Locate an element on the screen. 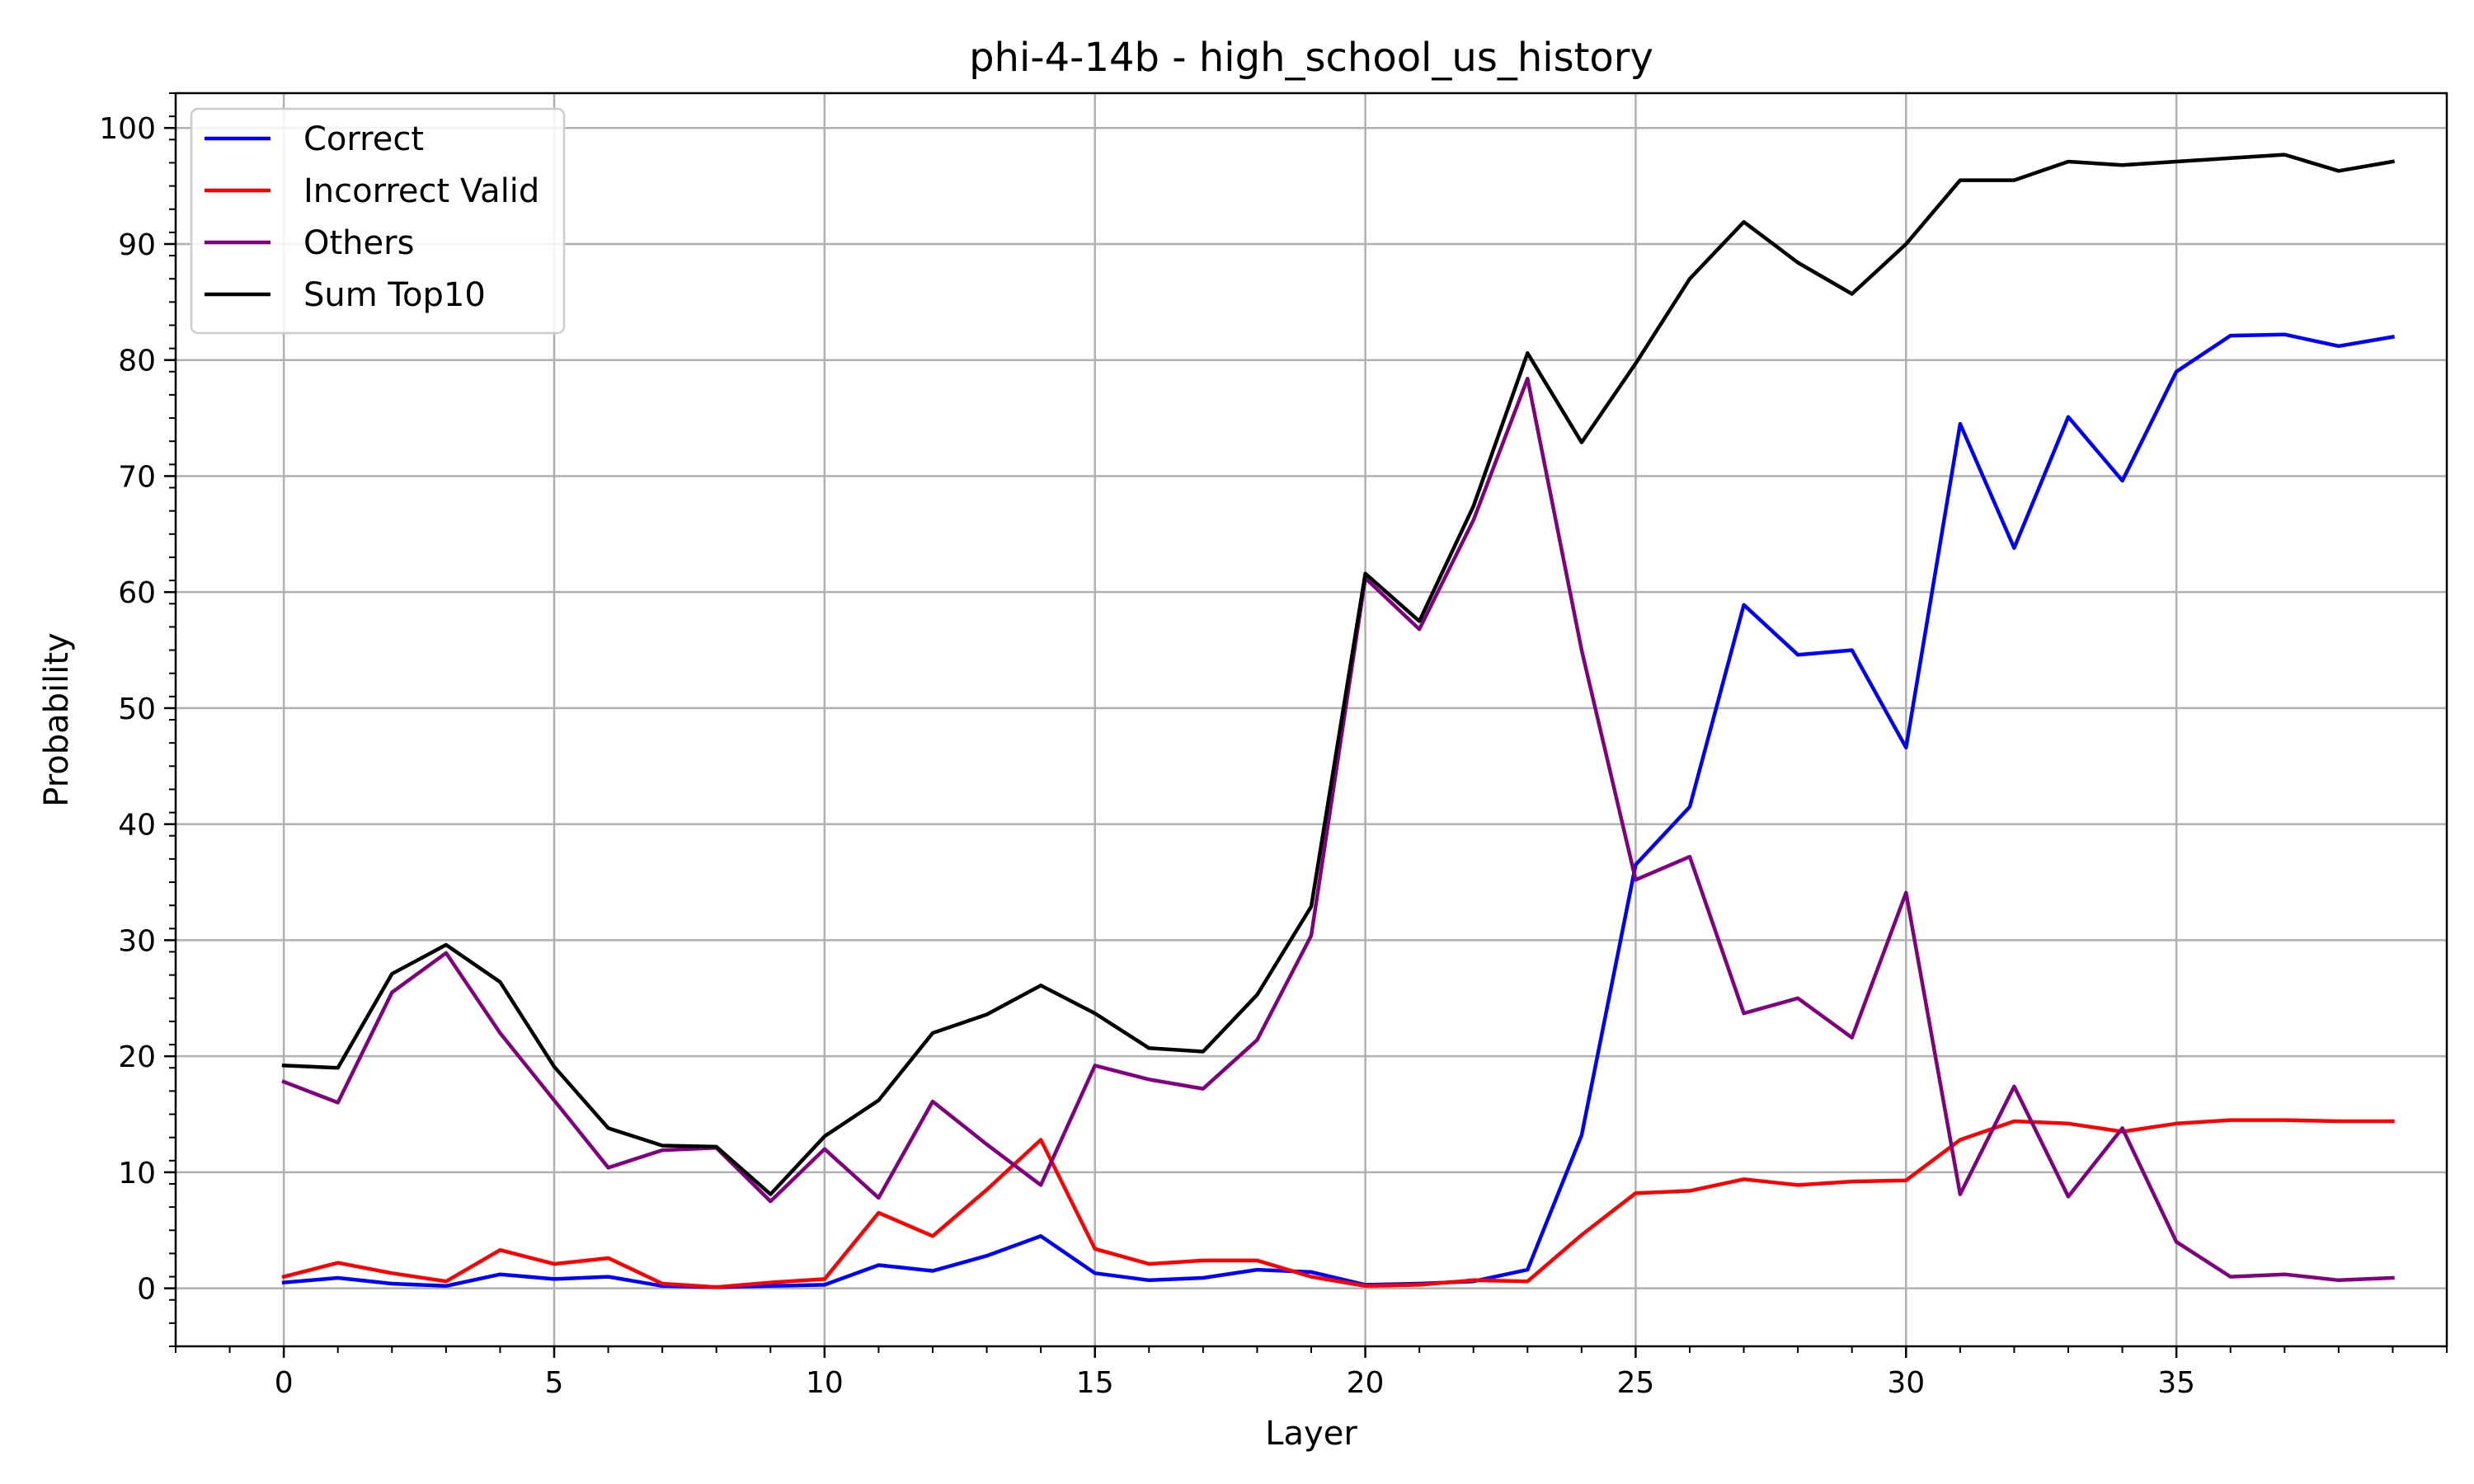 The image size is (2474, 1484). x-tick-label: 15 is located at coordinates (1095, 1383).